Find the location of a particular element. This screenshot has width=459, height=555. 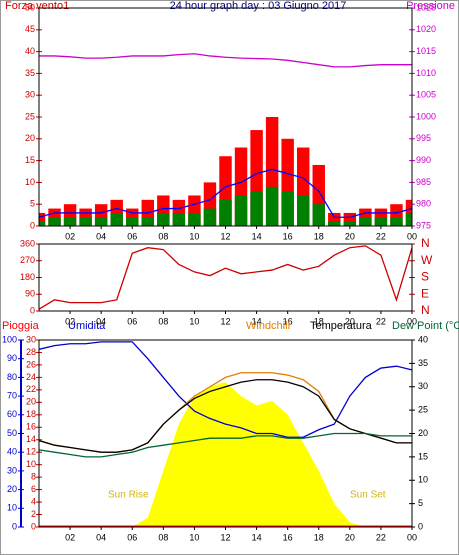

y2-tick-label: 1010 is located at coordinates (426, 73).